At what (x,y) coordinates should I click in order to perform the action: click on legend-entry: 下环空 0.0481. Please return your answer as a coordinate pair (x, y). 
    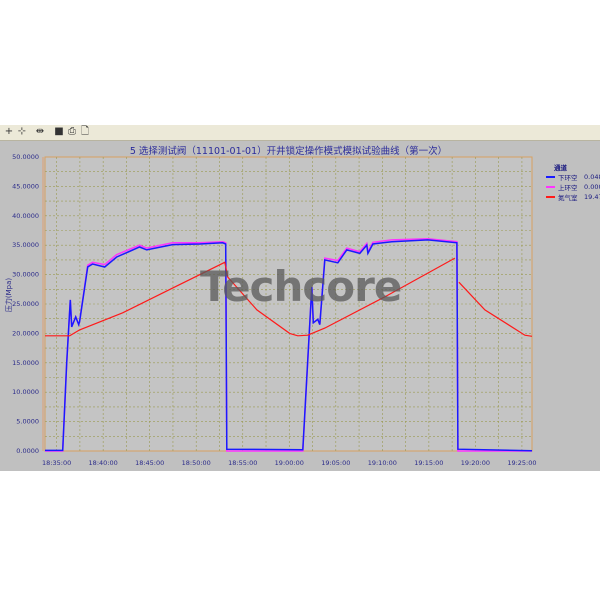
    Looking at the image, I should click on (573, 177).